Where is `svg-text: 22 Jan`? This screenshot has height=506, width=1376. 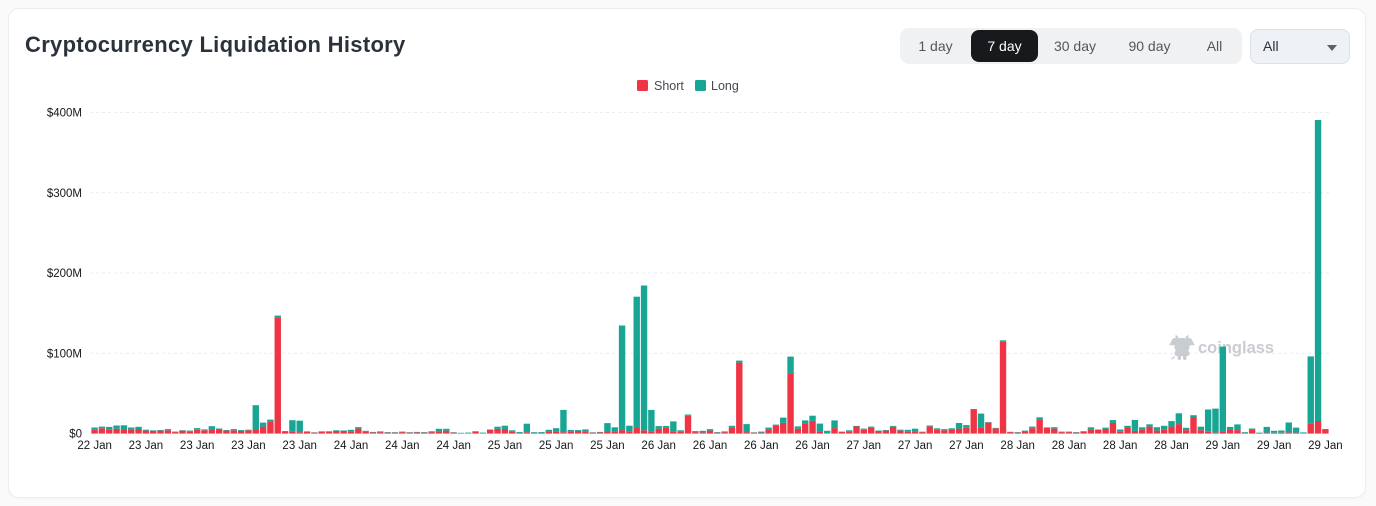 svg-text: 22 Jan is located at coordinates (94, 446).